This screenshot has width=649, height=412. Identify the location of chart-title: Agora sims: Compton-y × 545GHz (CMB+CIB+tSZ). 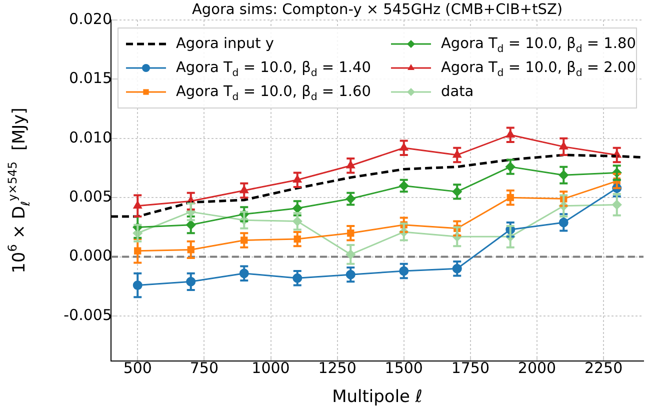
(377, 10).